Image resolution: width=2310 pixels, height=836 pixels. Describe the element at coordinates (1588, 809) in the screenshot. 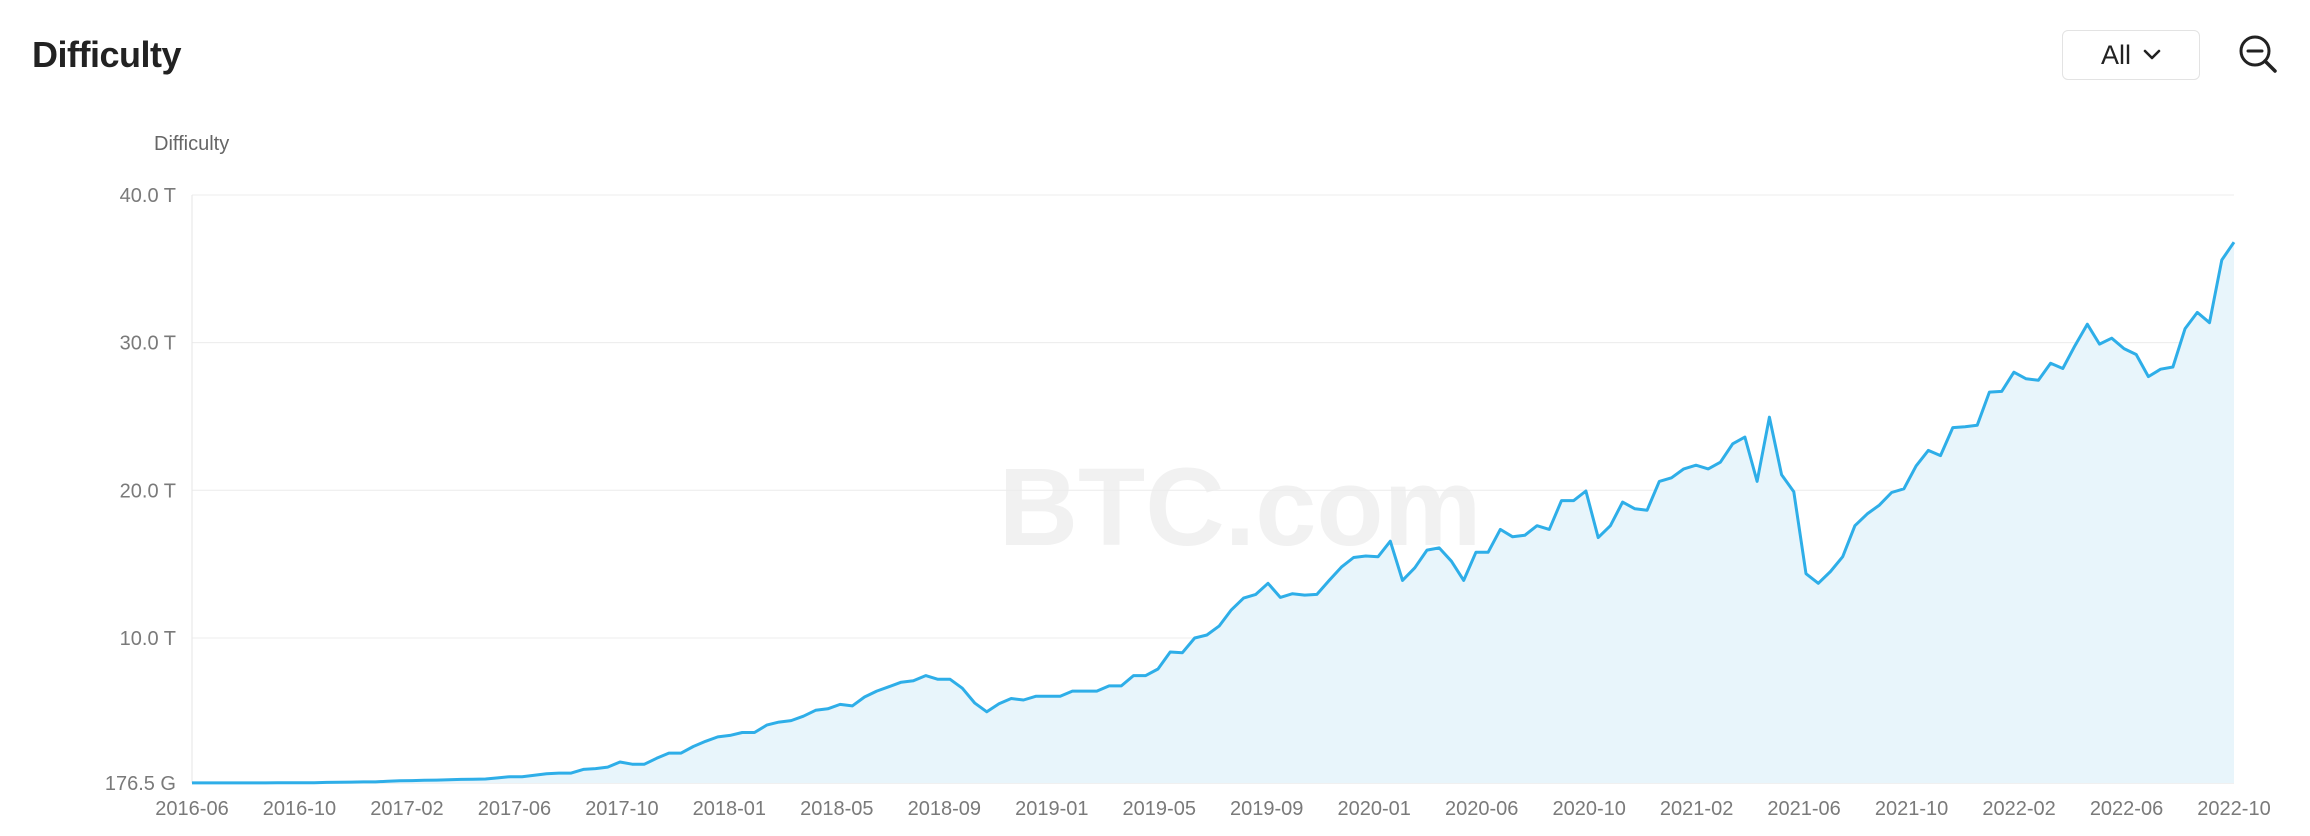

I see `x-tick-label: 2020-10` at that location.